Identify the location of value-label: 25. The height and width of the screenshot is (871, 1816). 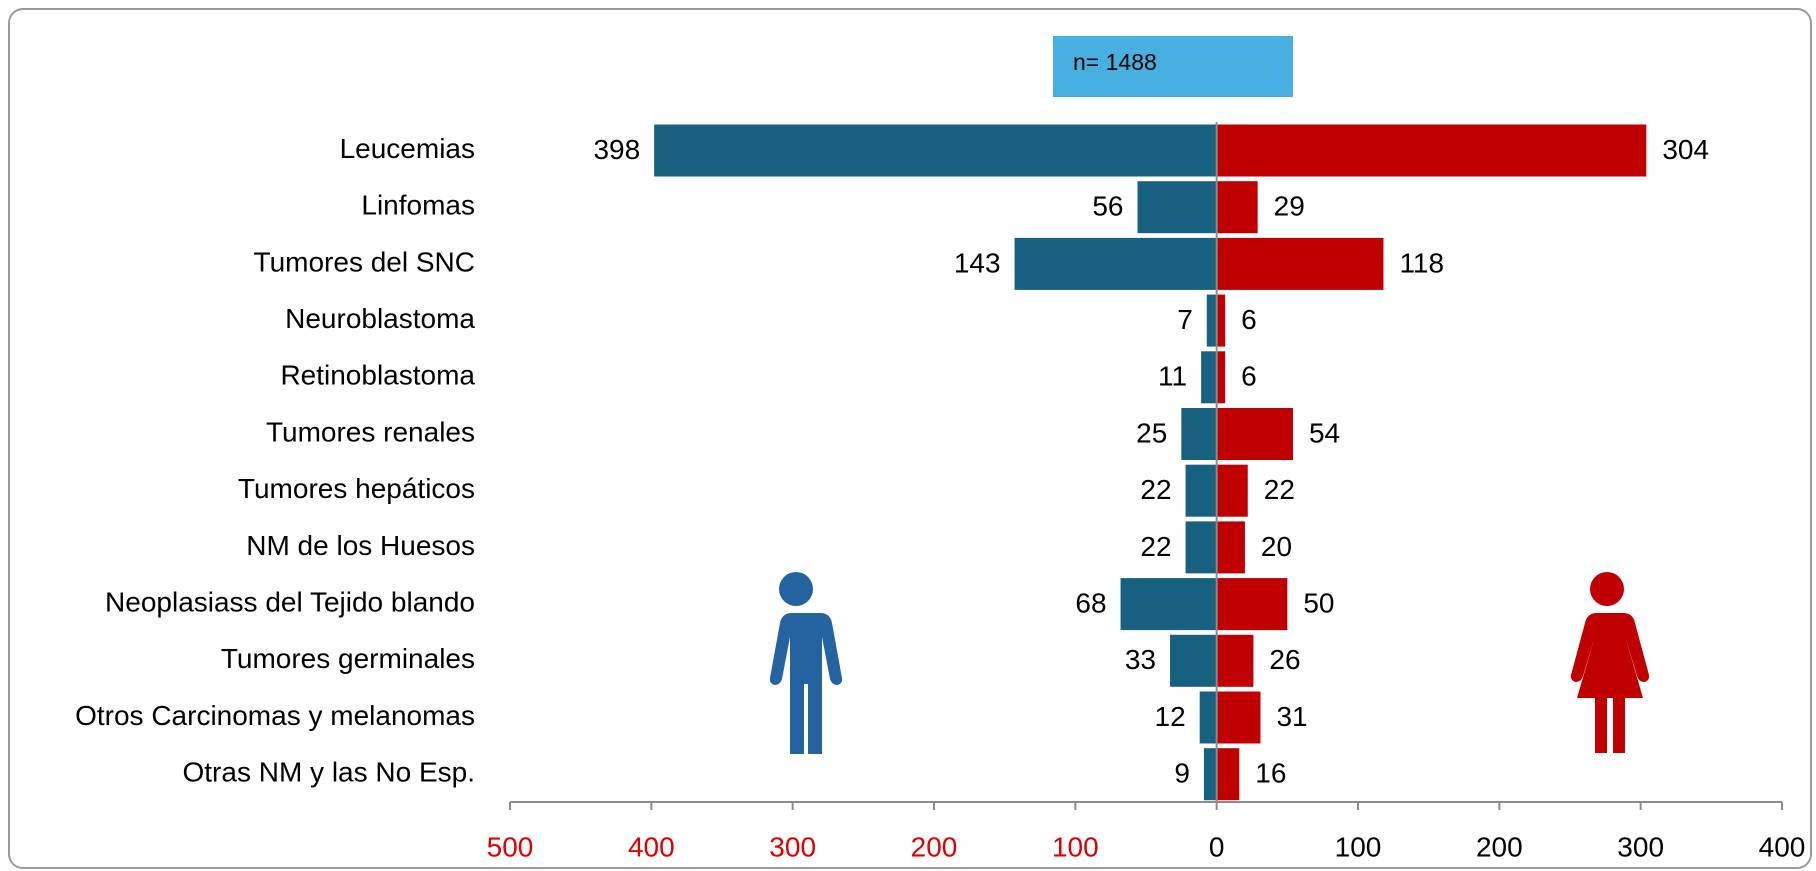
(1151, 432).